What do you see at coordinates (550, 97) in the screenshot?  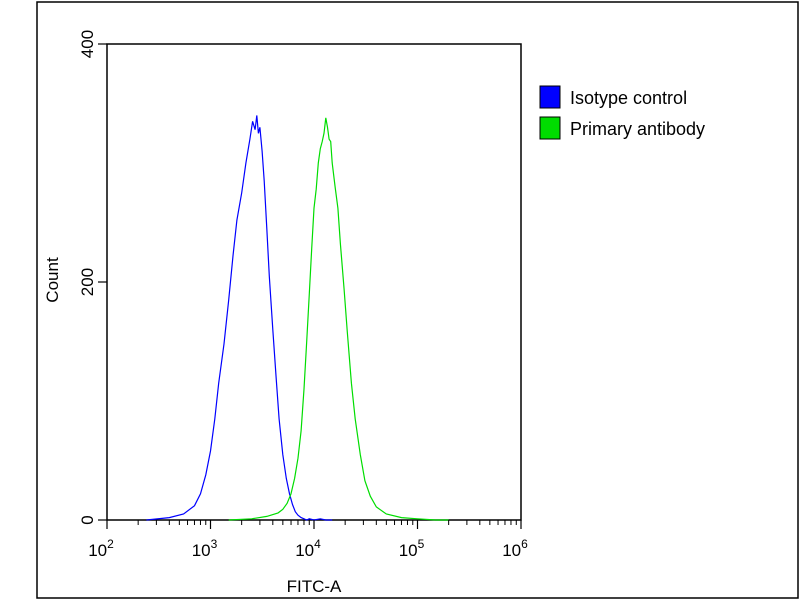 I see `legend-swatch-isotype-control` at bounding box center [550, 97].